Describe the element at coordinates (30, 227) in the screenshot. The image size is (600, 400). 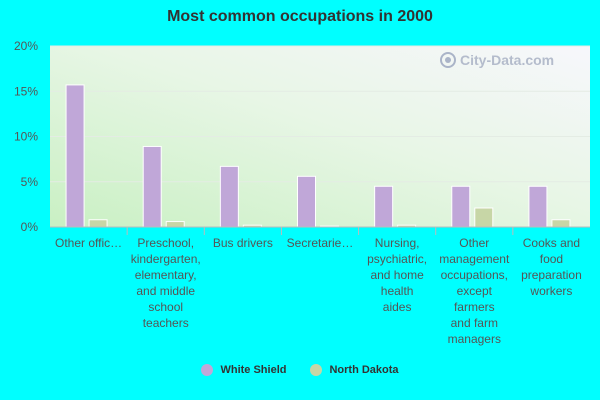
I see `y-tick-label: 0%` at that location.